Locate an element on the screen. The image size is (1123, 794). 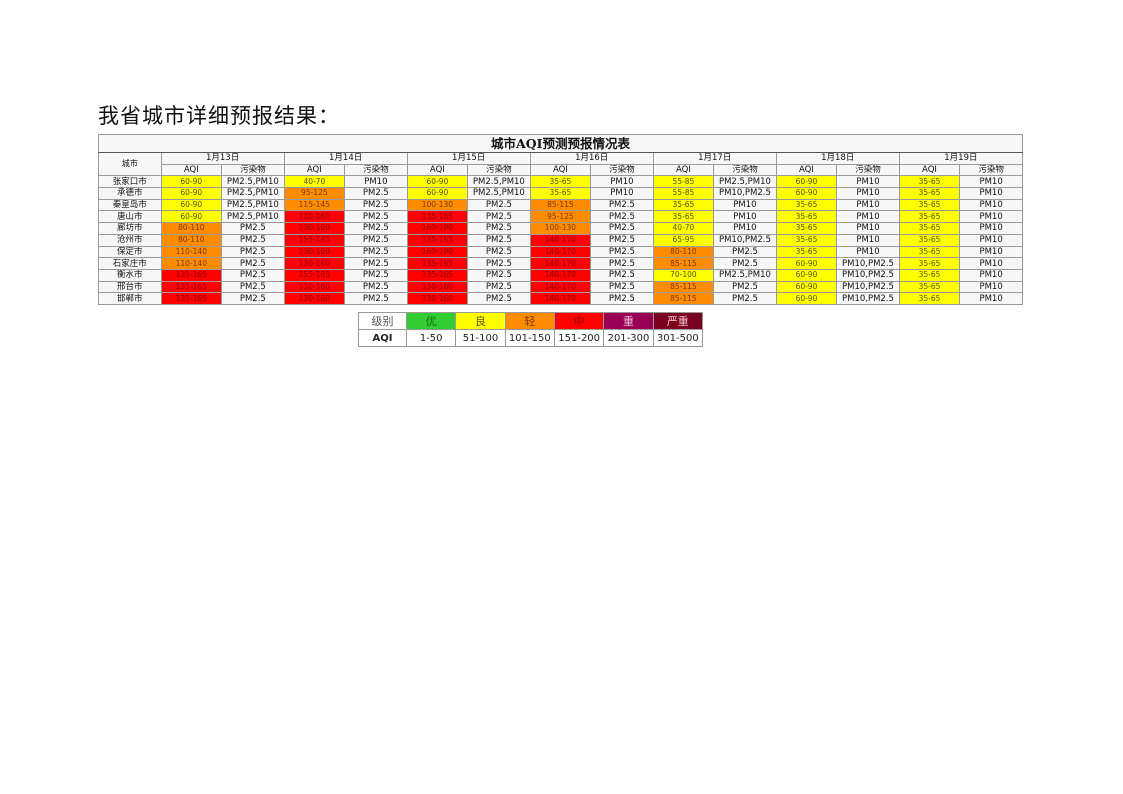
legend-level-name: 中 is located at coordinates (579, 321).